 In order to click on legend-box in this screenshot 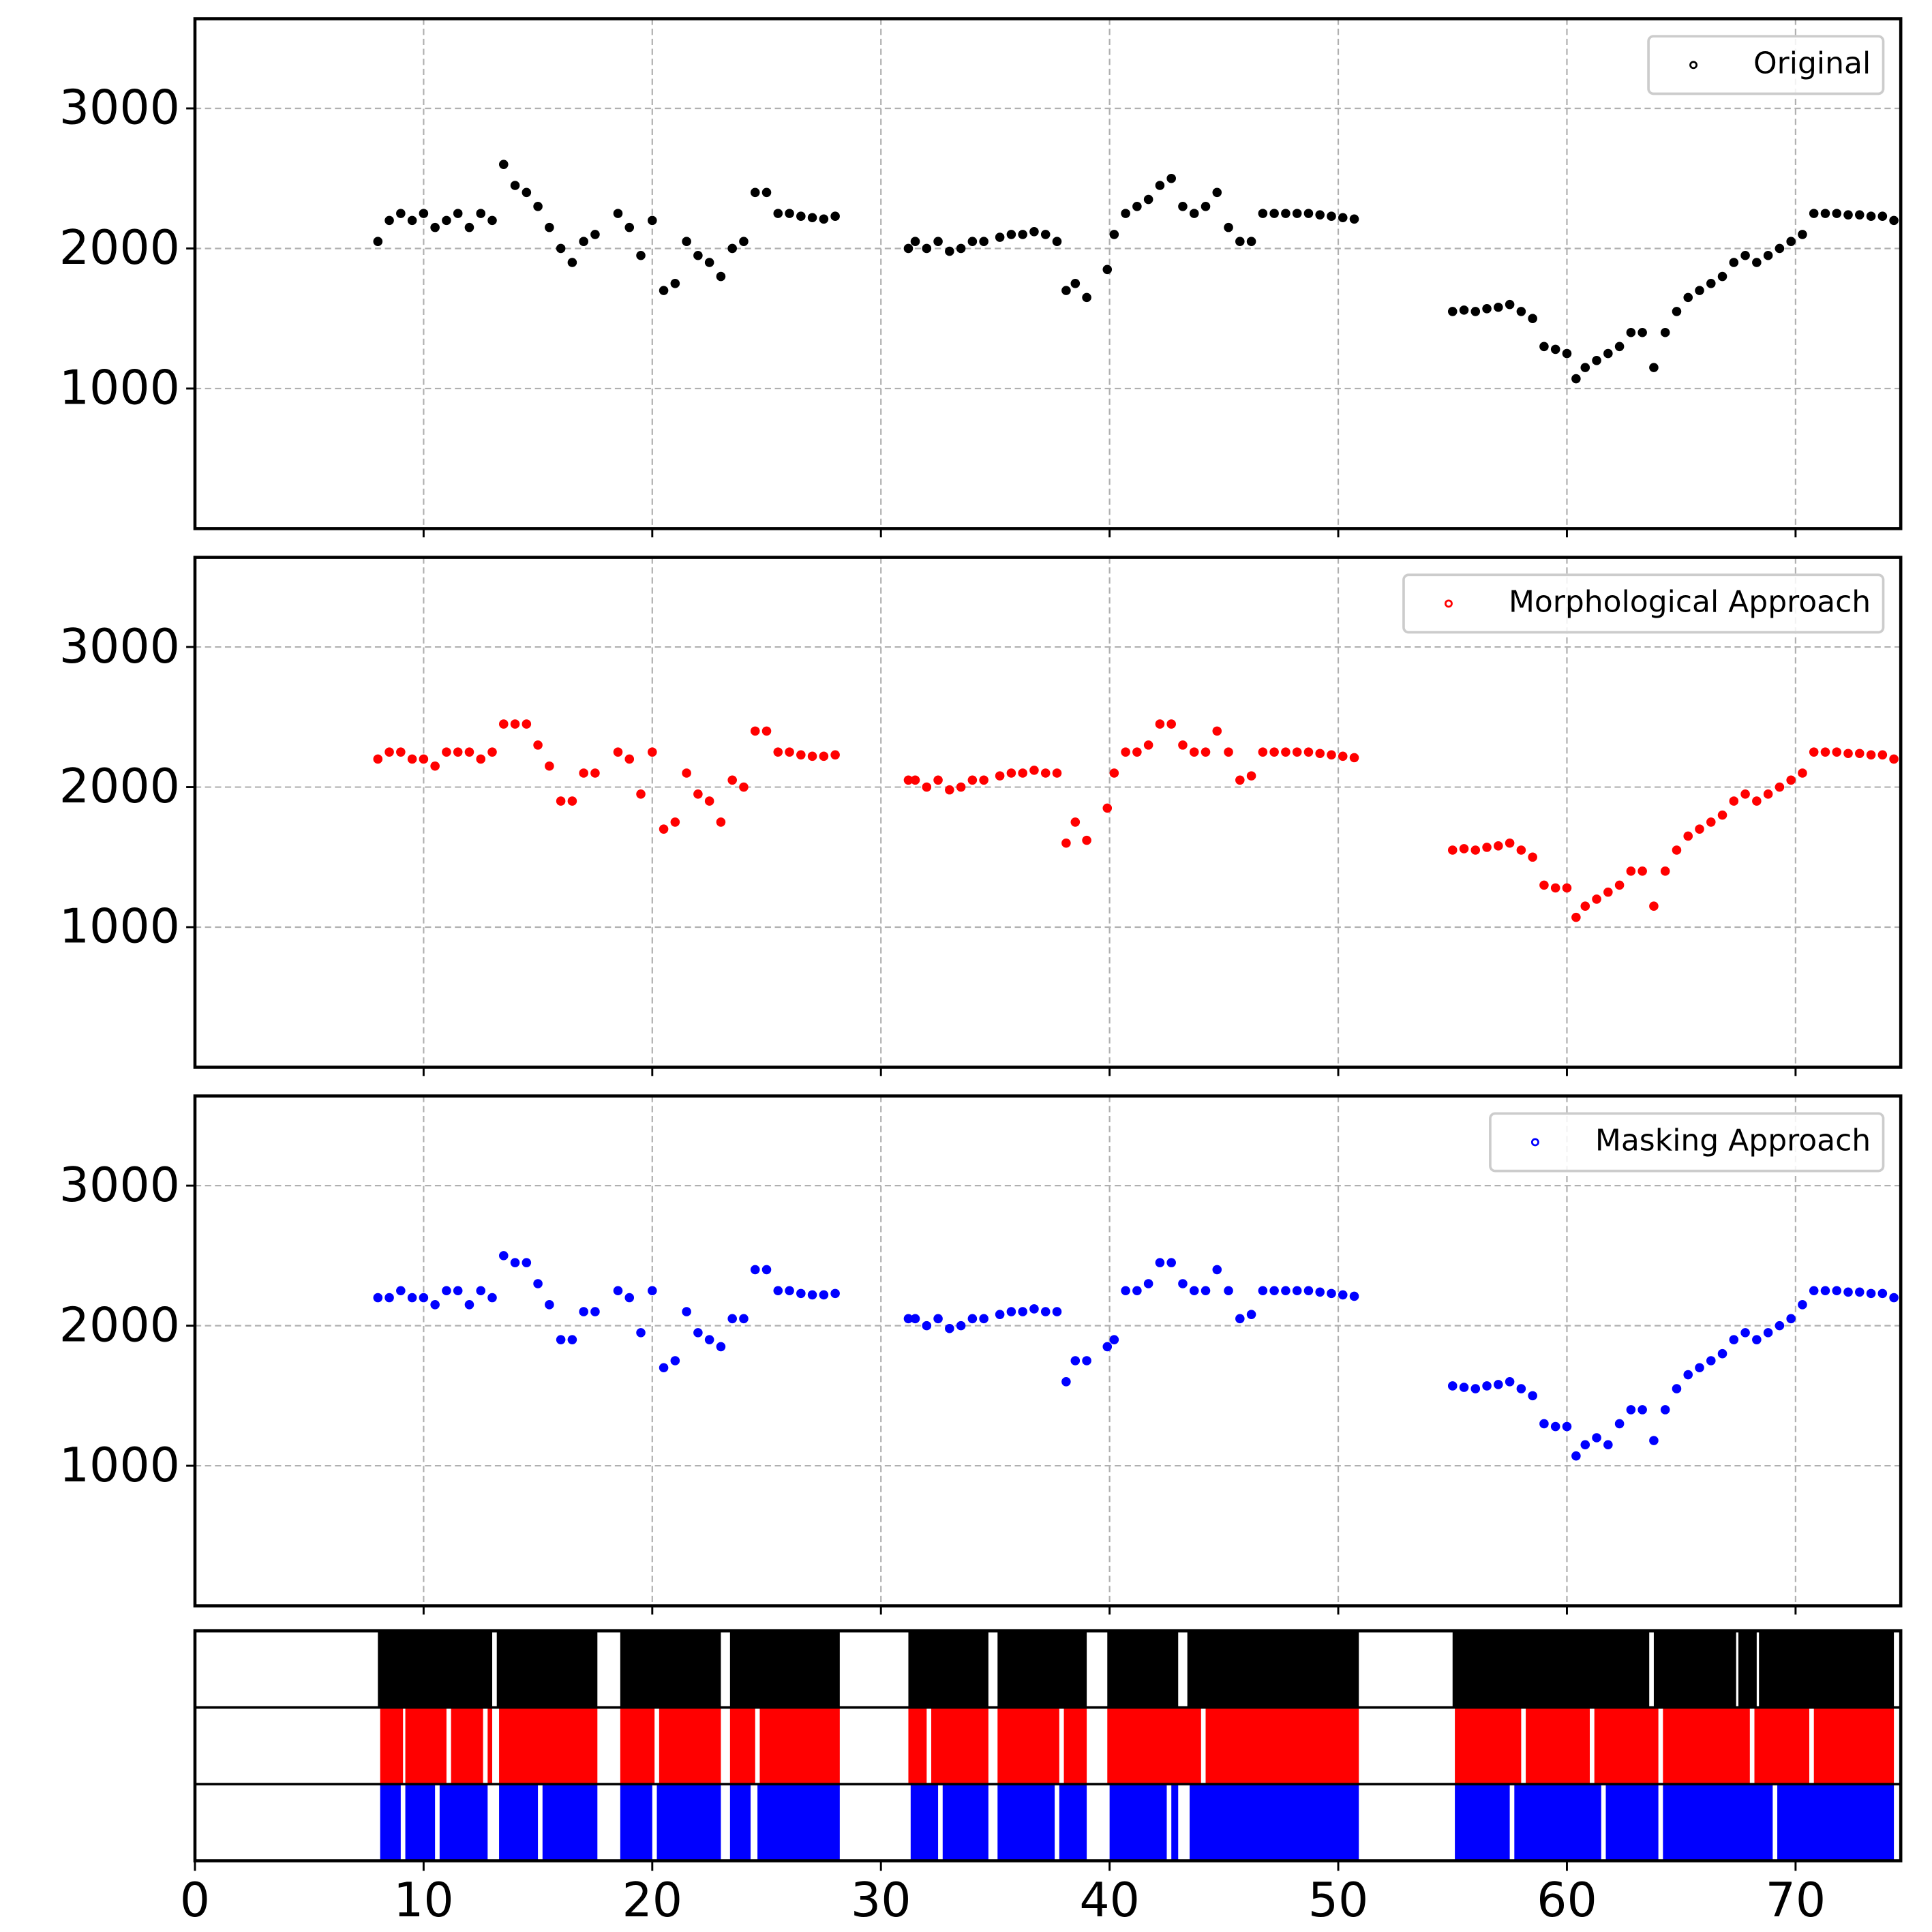, I will do `click(1644, 603)`.